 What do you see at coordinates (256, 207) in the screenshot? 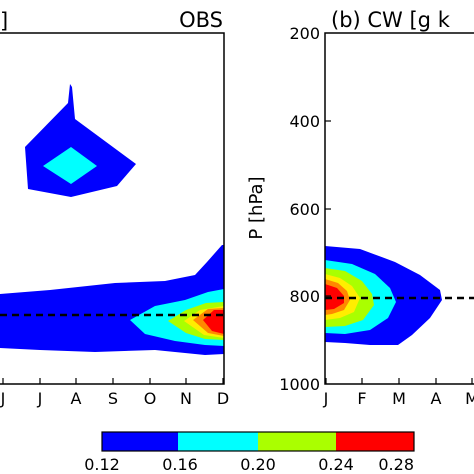
I see `panel-b-y-axis-label: P [hPa]` at bounding box center [256, 207].